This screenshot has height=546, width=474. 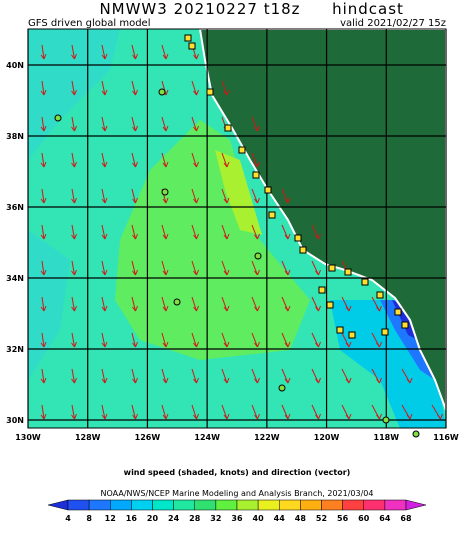 I want to click on lat-label: 30N, so click(x=15, y=420).